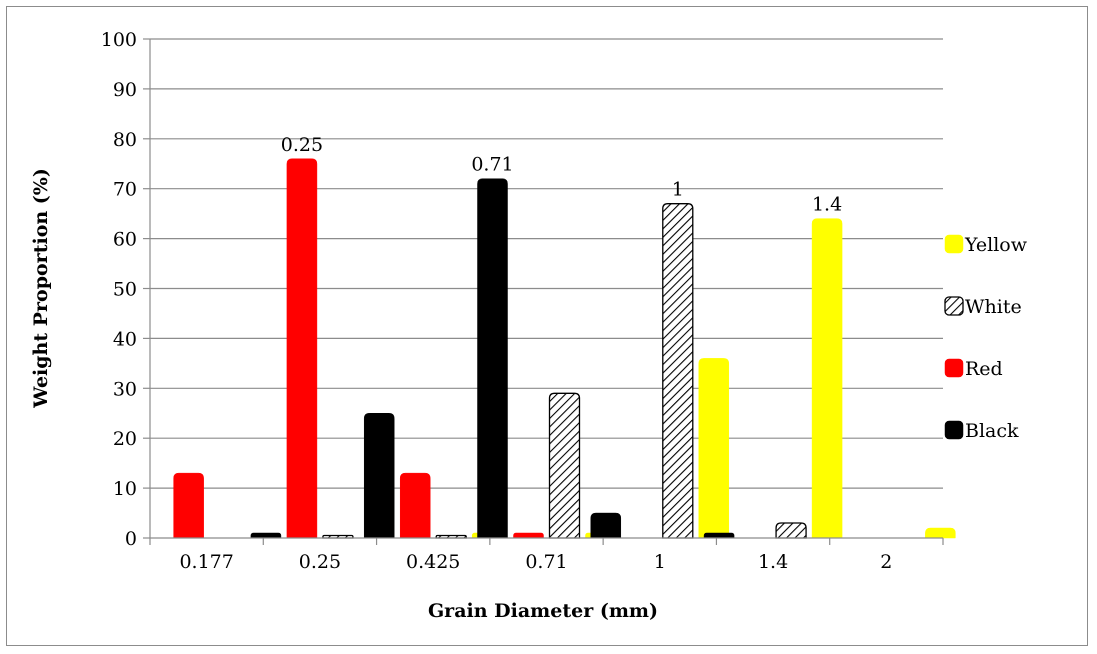 This screenshot has width=1097, height=654. I want to click on x-tick-label: 1, so click(660, 562).